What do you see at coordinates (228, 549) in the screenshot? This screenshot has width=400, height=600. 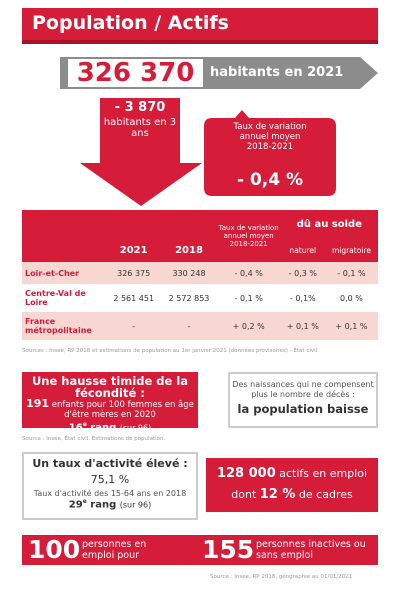 I see `inactive-value: 155` at bounding box center [228, 549].